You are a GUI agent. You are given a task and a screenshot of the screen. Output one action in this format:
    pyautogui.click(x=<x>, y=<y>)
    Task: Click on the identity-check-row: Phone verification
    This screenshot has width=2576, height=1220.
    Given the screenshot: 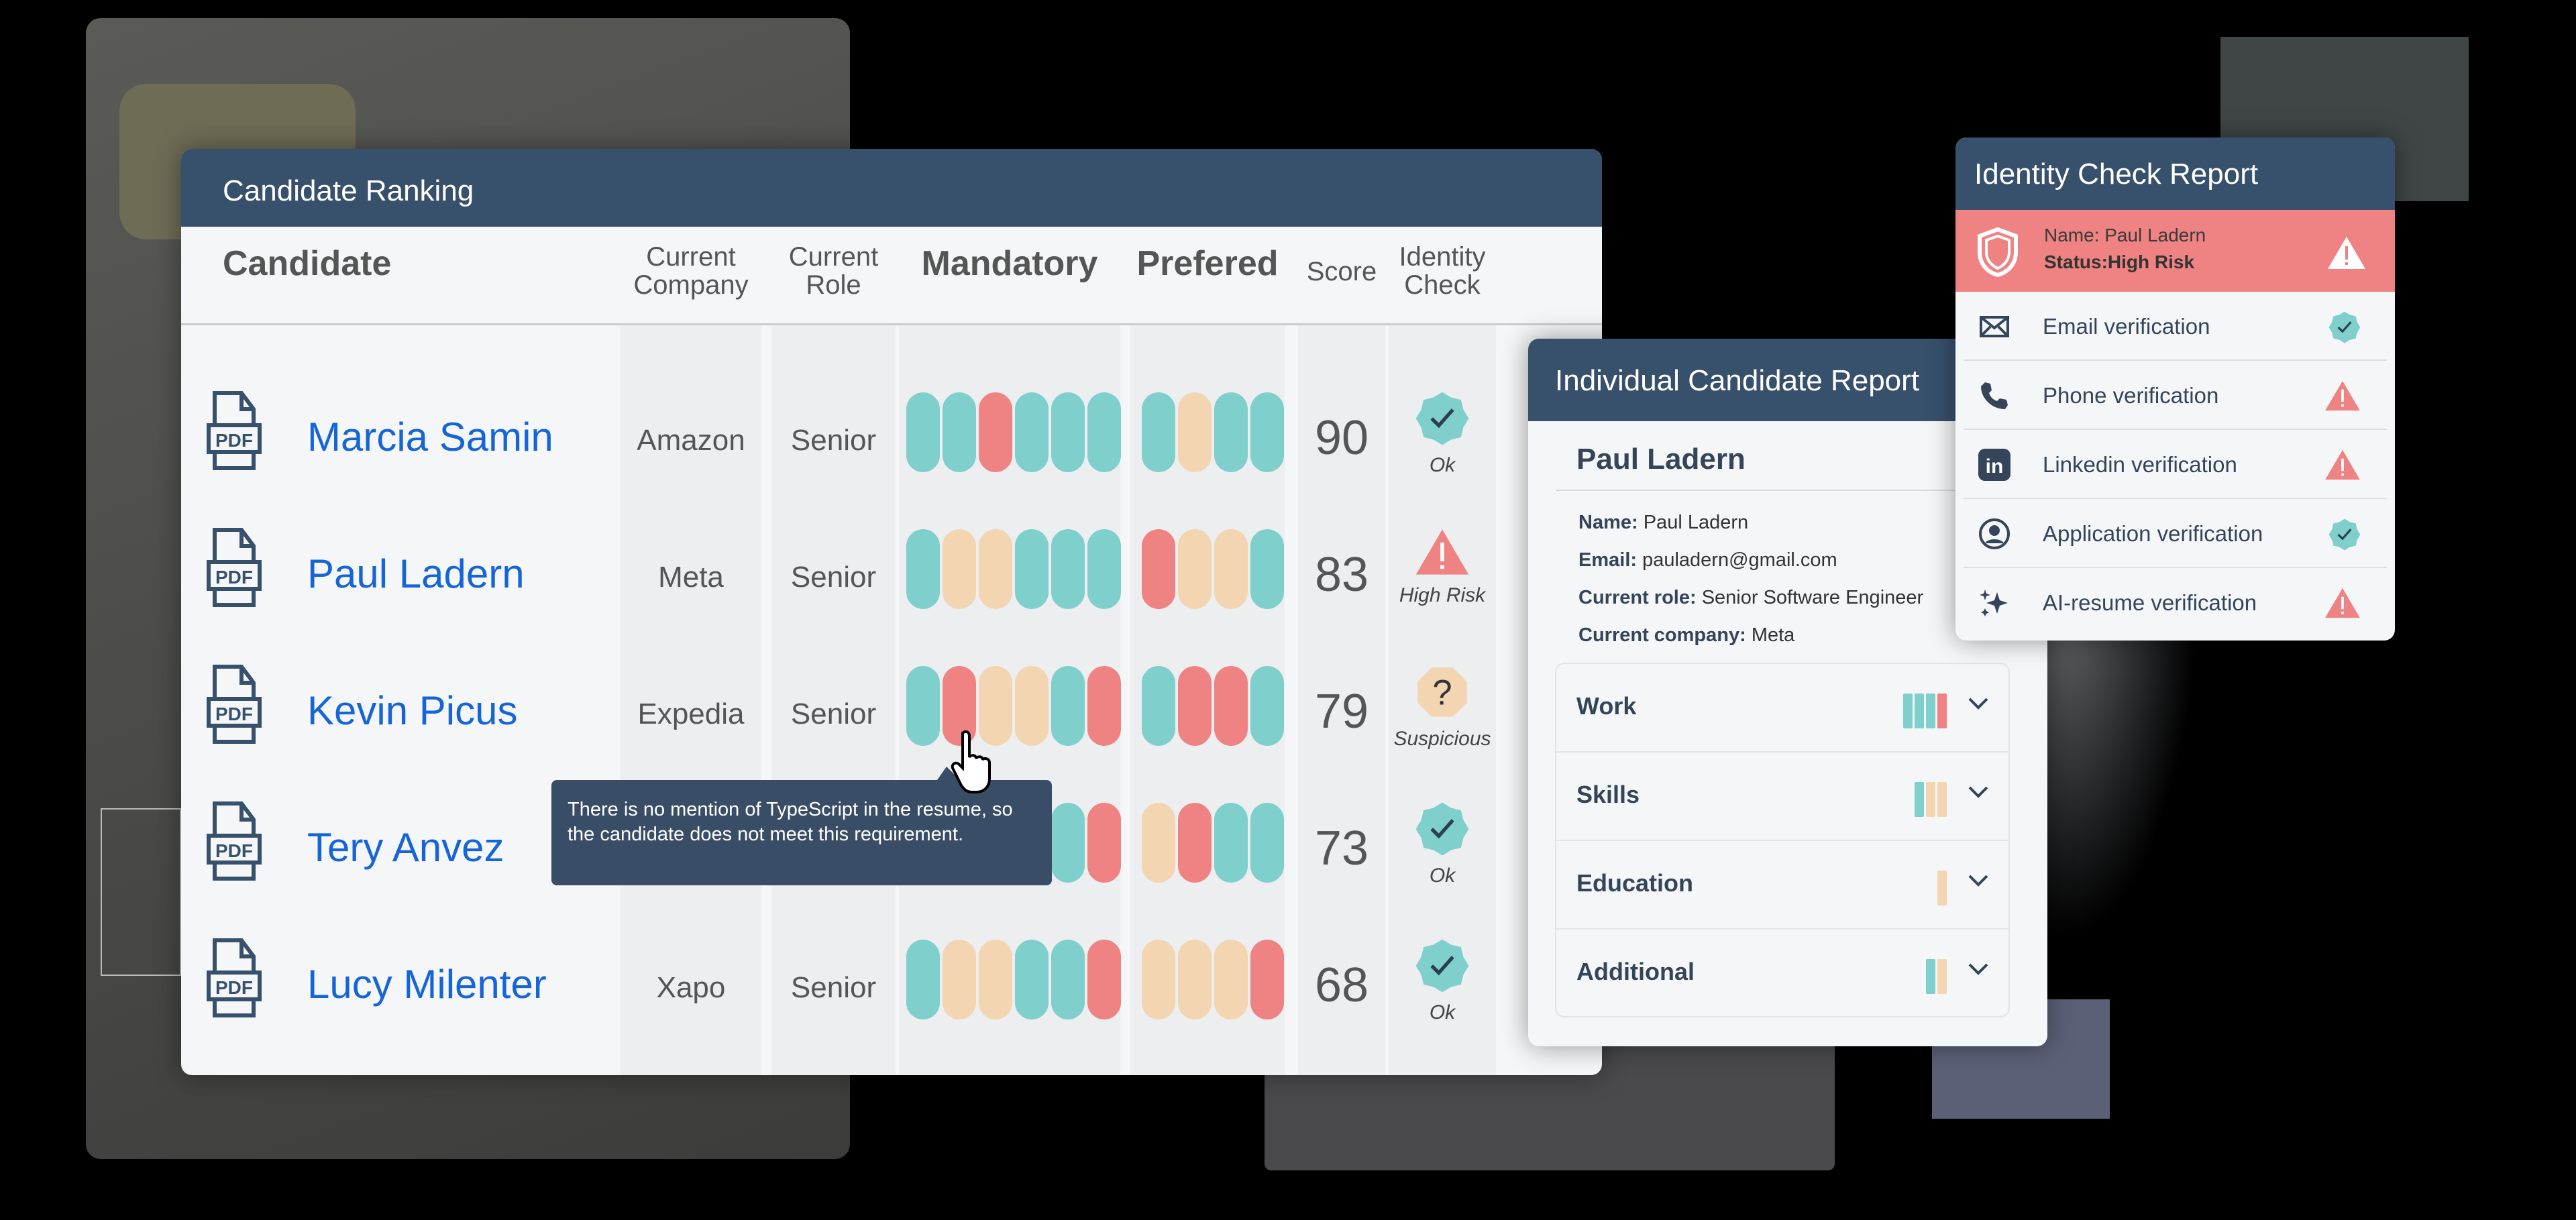 What is the action you would take?
    pyautogui.click(x=2175, y=395)
    